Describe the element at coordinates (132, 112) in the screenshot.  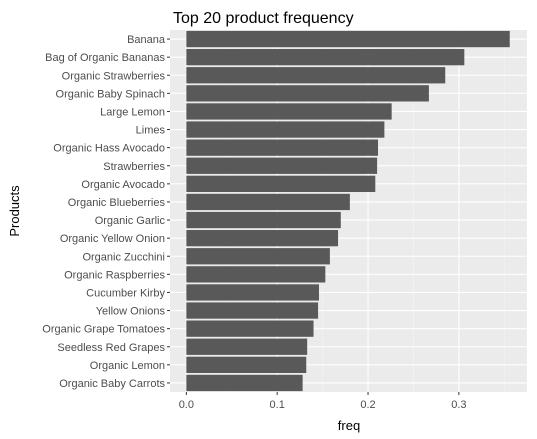
I see `y-tick-label: Large Lemon` at that location.